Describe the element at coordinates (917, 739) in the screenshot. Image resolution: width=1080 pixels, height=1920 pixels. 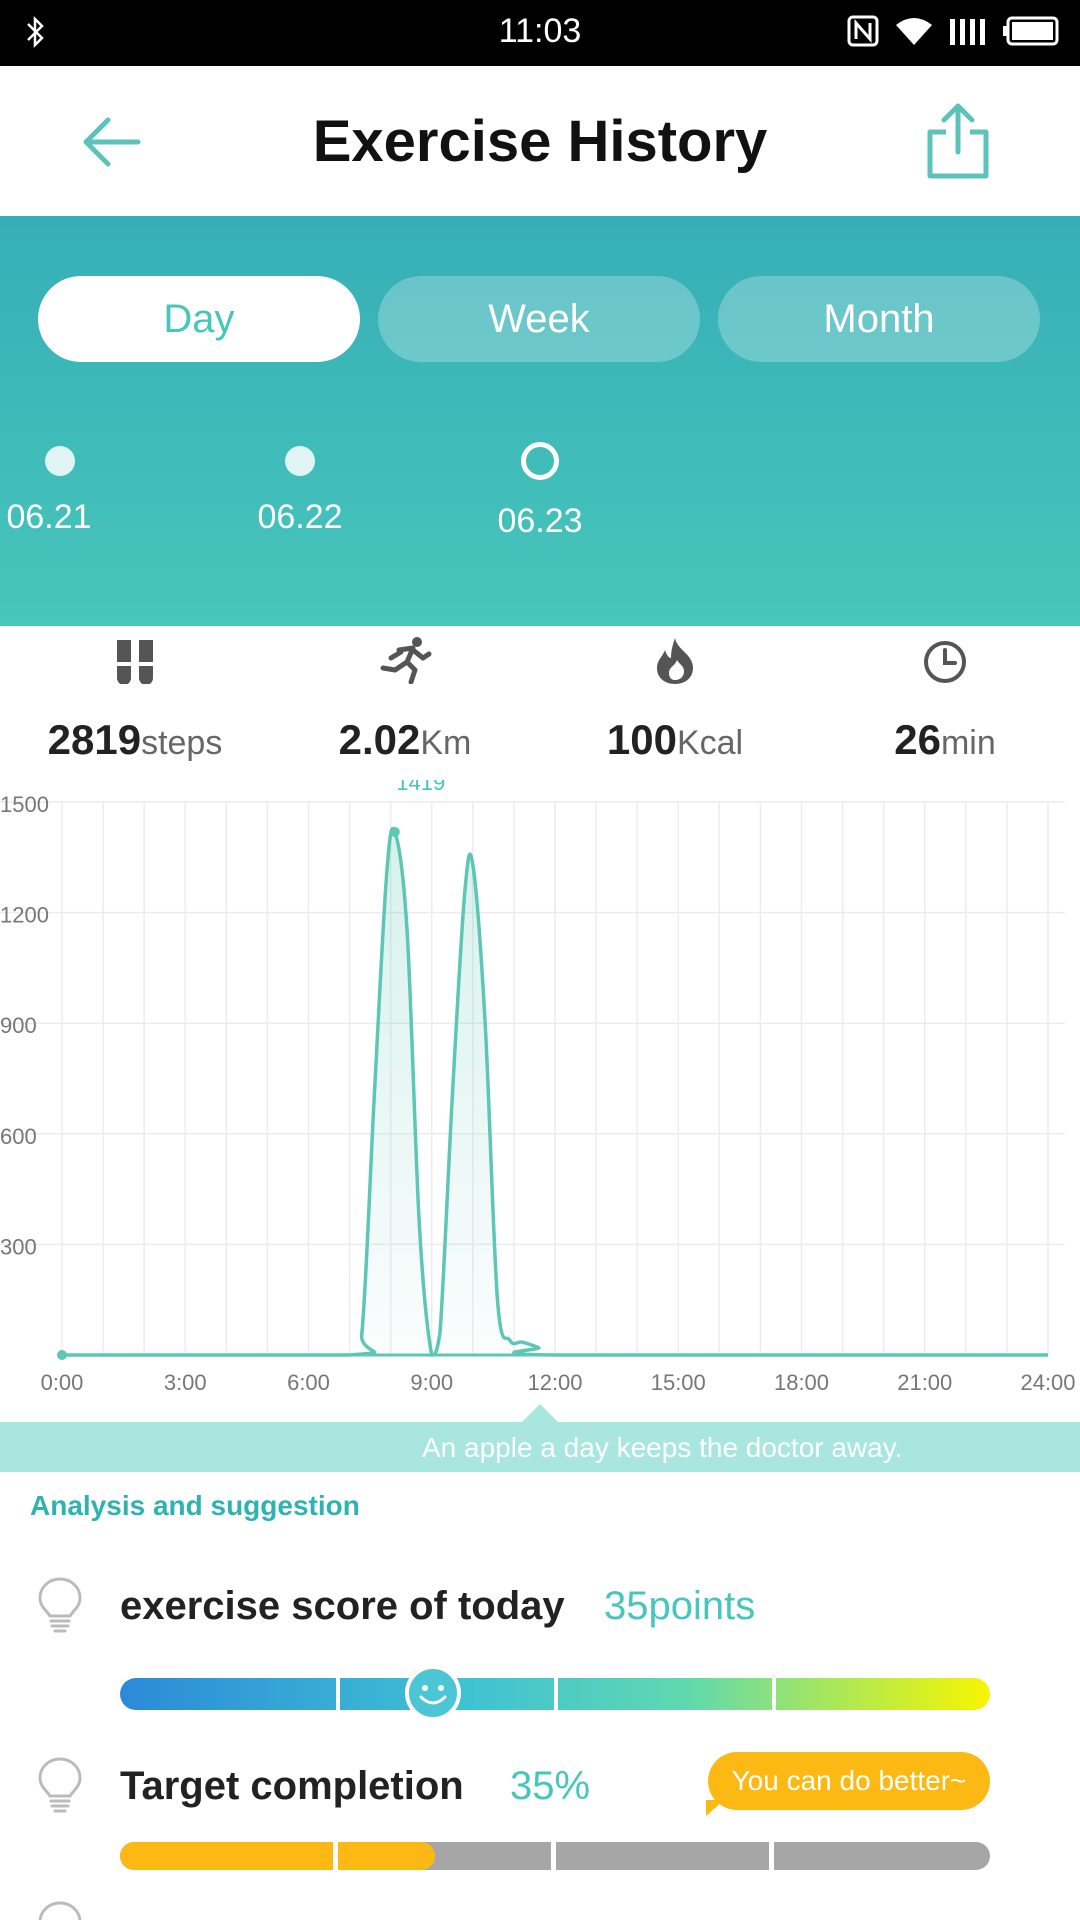
I see `stat-value: 26` at that location.